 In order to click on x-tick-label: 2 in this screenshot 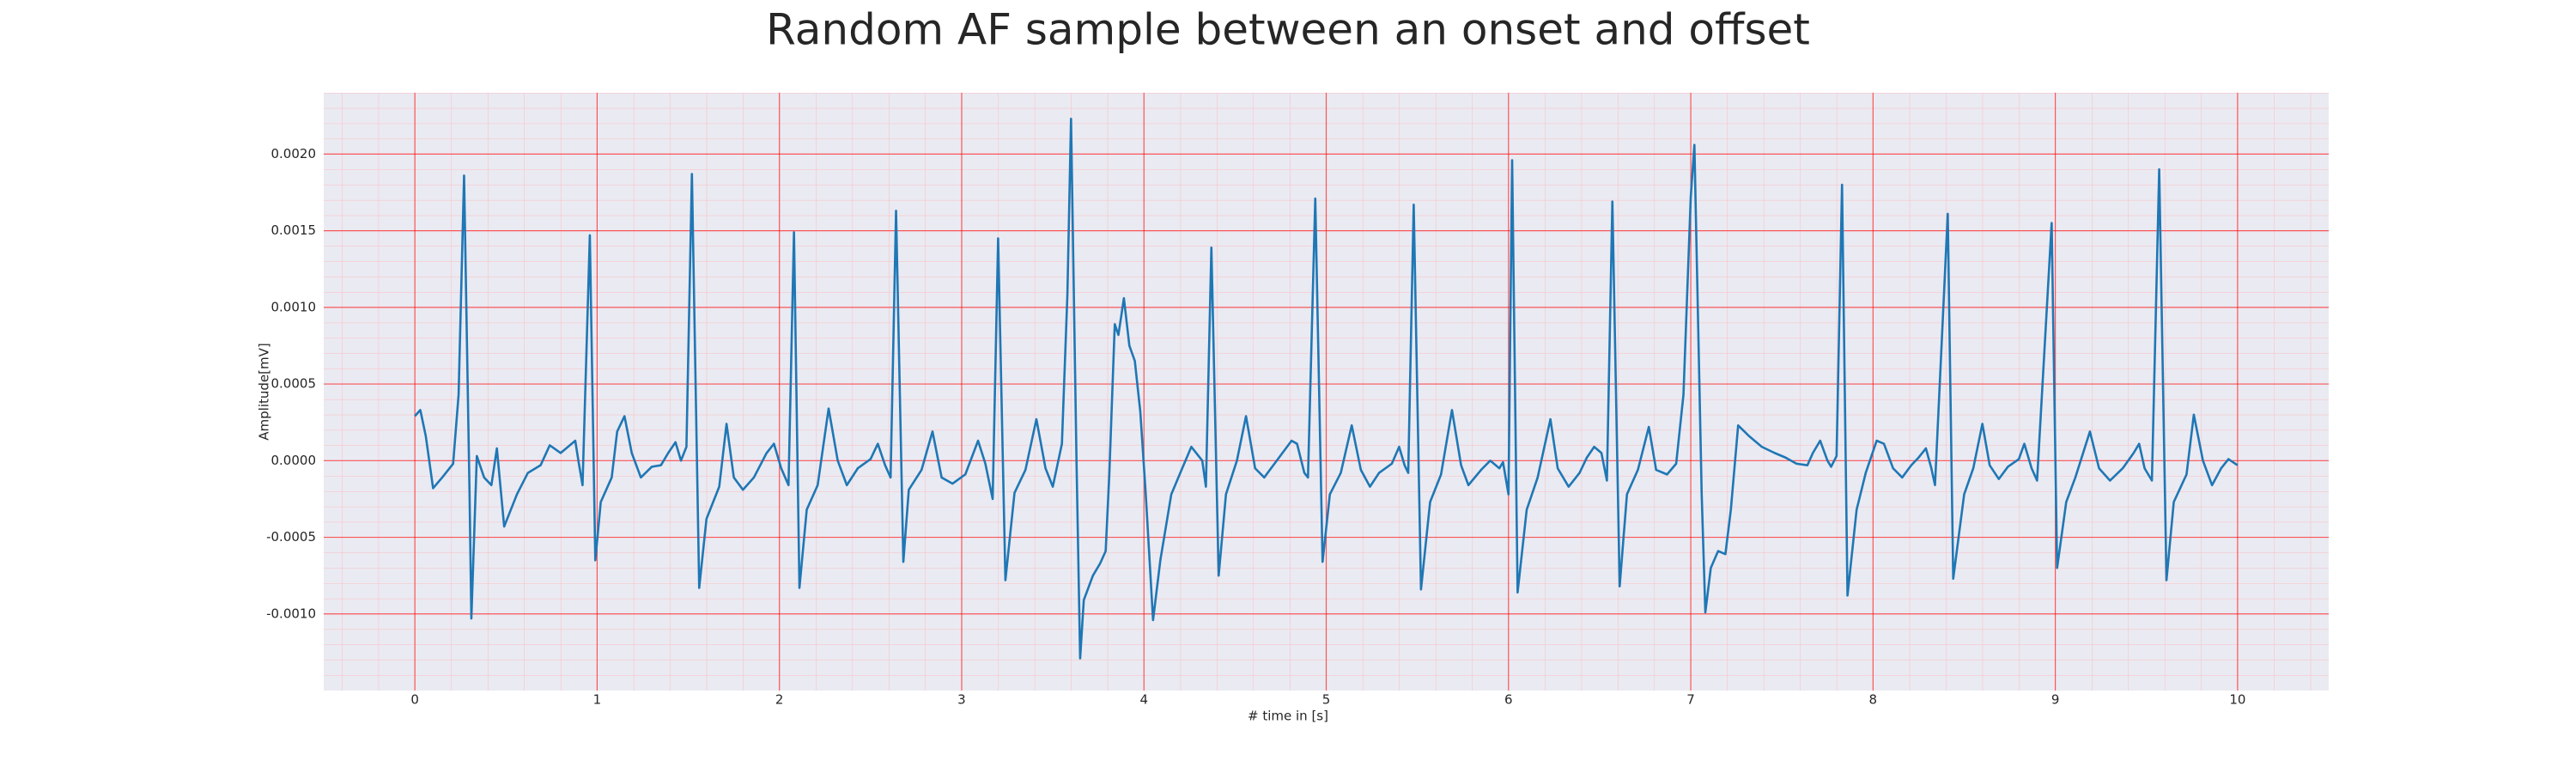, I will do `click(779, 700)`.